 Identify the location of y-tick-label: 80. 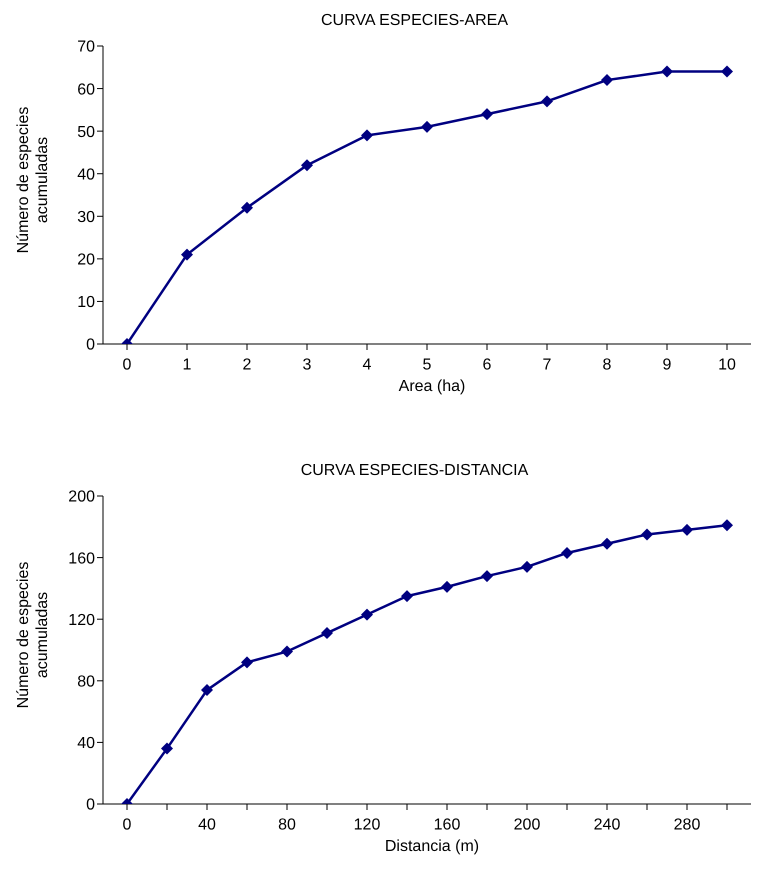
(86, 681).